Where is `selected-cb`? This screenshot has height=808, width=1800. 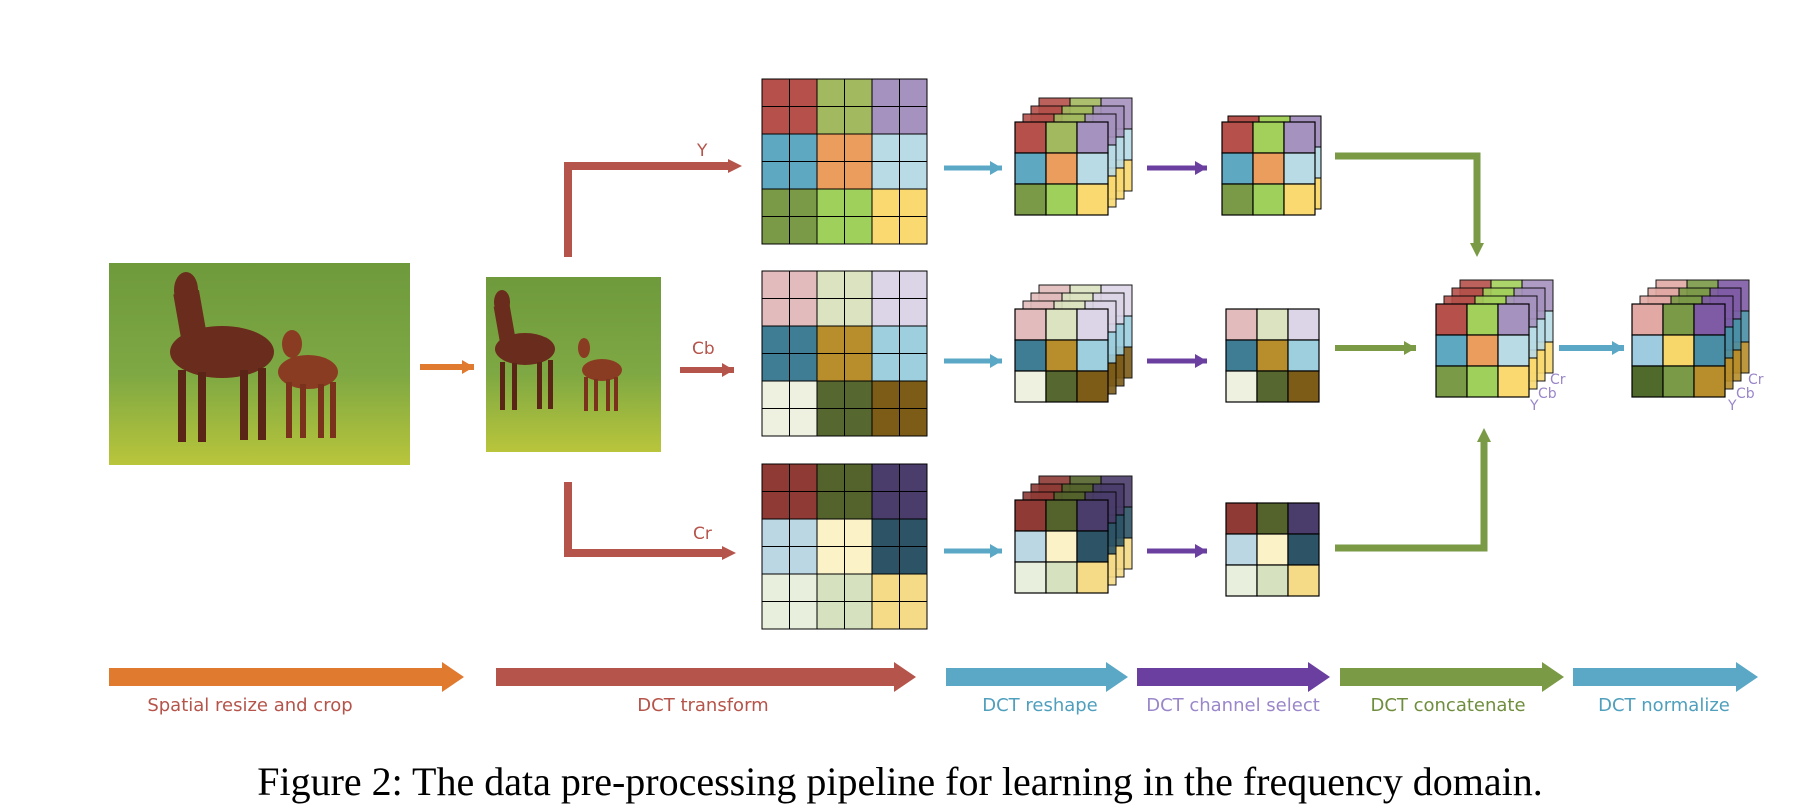
selected-cb is located at coordinates (1272, 355).